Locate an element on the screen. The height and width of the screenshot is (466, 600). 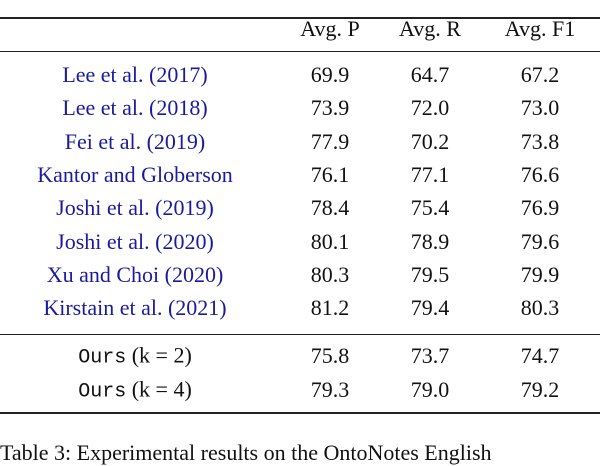
method-name: Joshi et al. (2019) is located at coordinates (135, 208).